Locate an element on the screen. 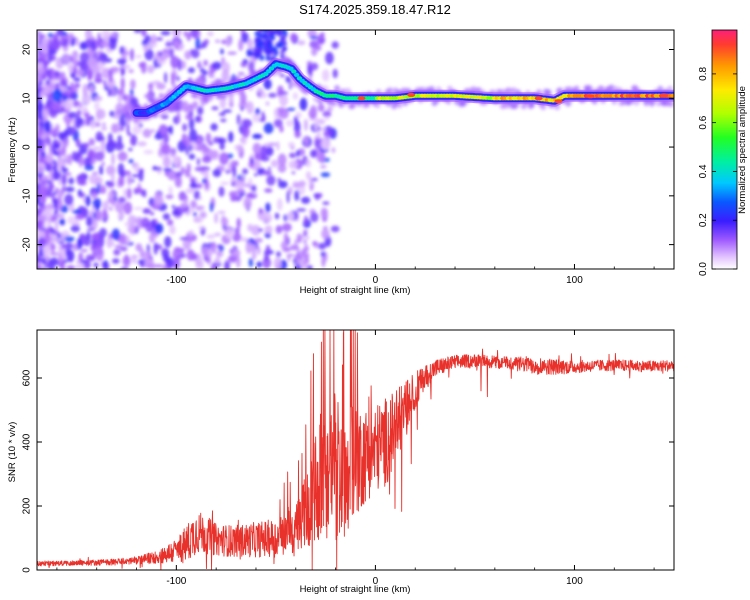  spectrogram-y-tick-label: 10 is located at coordinates (27, 98).